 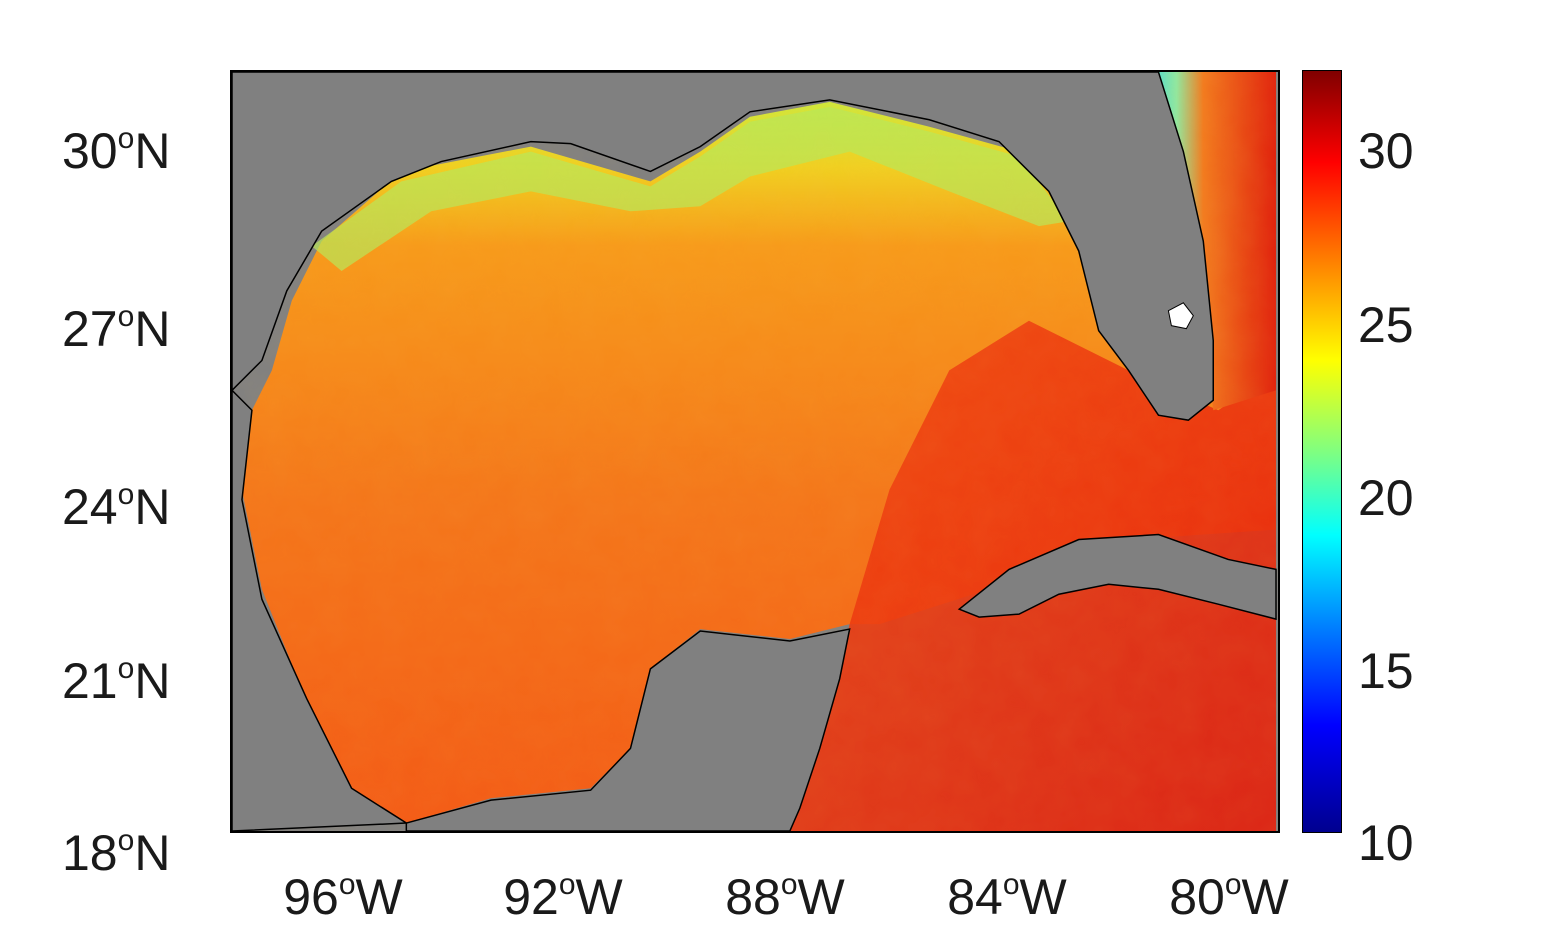 I want to click on x-tick-label: 80oW, so click(x=1229, y=896).